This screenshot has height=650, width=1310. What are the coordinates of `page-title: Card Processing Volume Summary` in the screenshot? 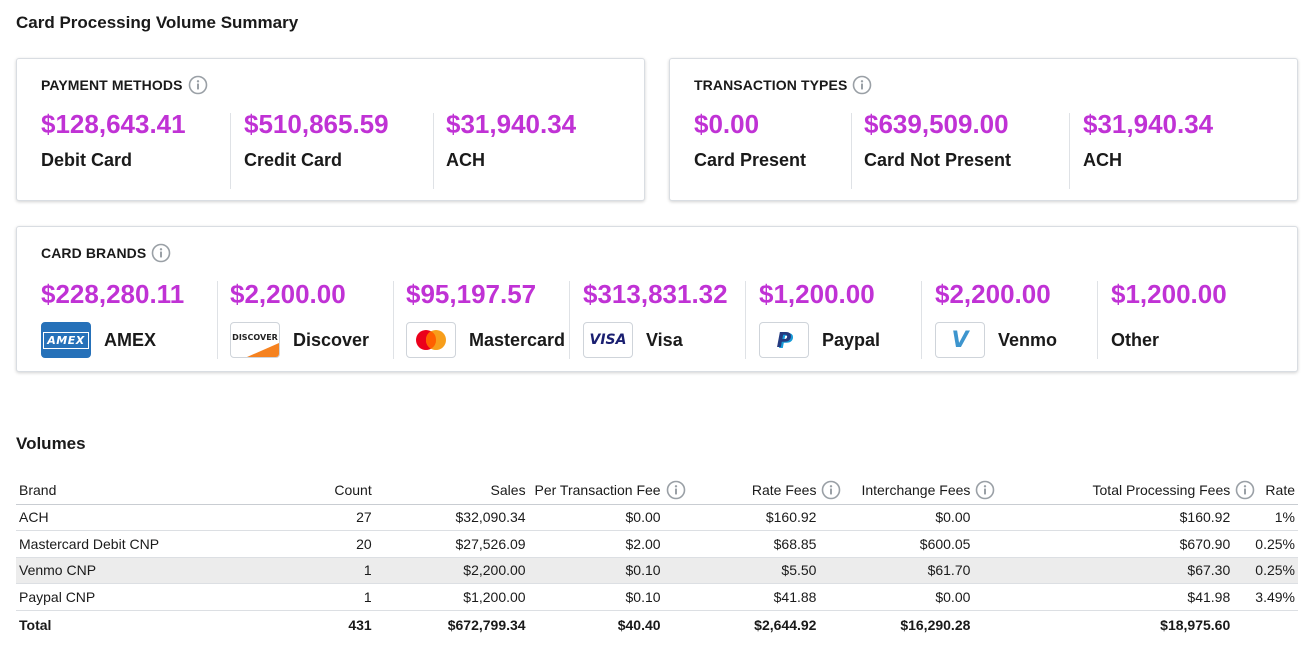 It's located at (157, 22).